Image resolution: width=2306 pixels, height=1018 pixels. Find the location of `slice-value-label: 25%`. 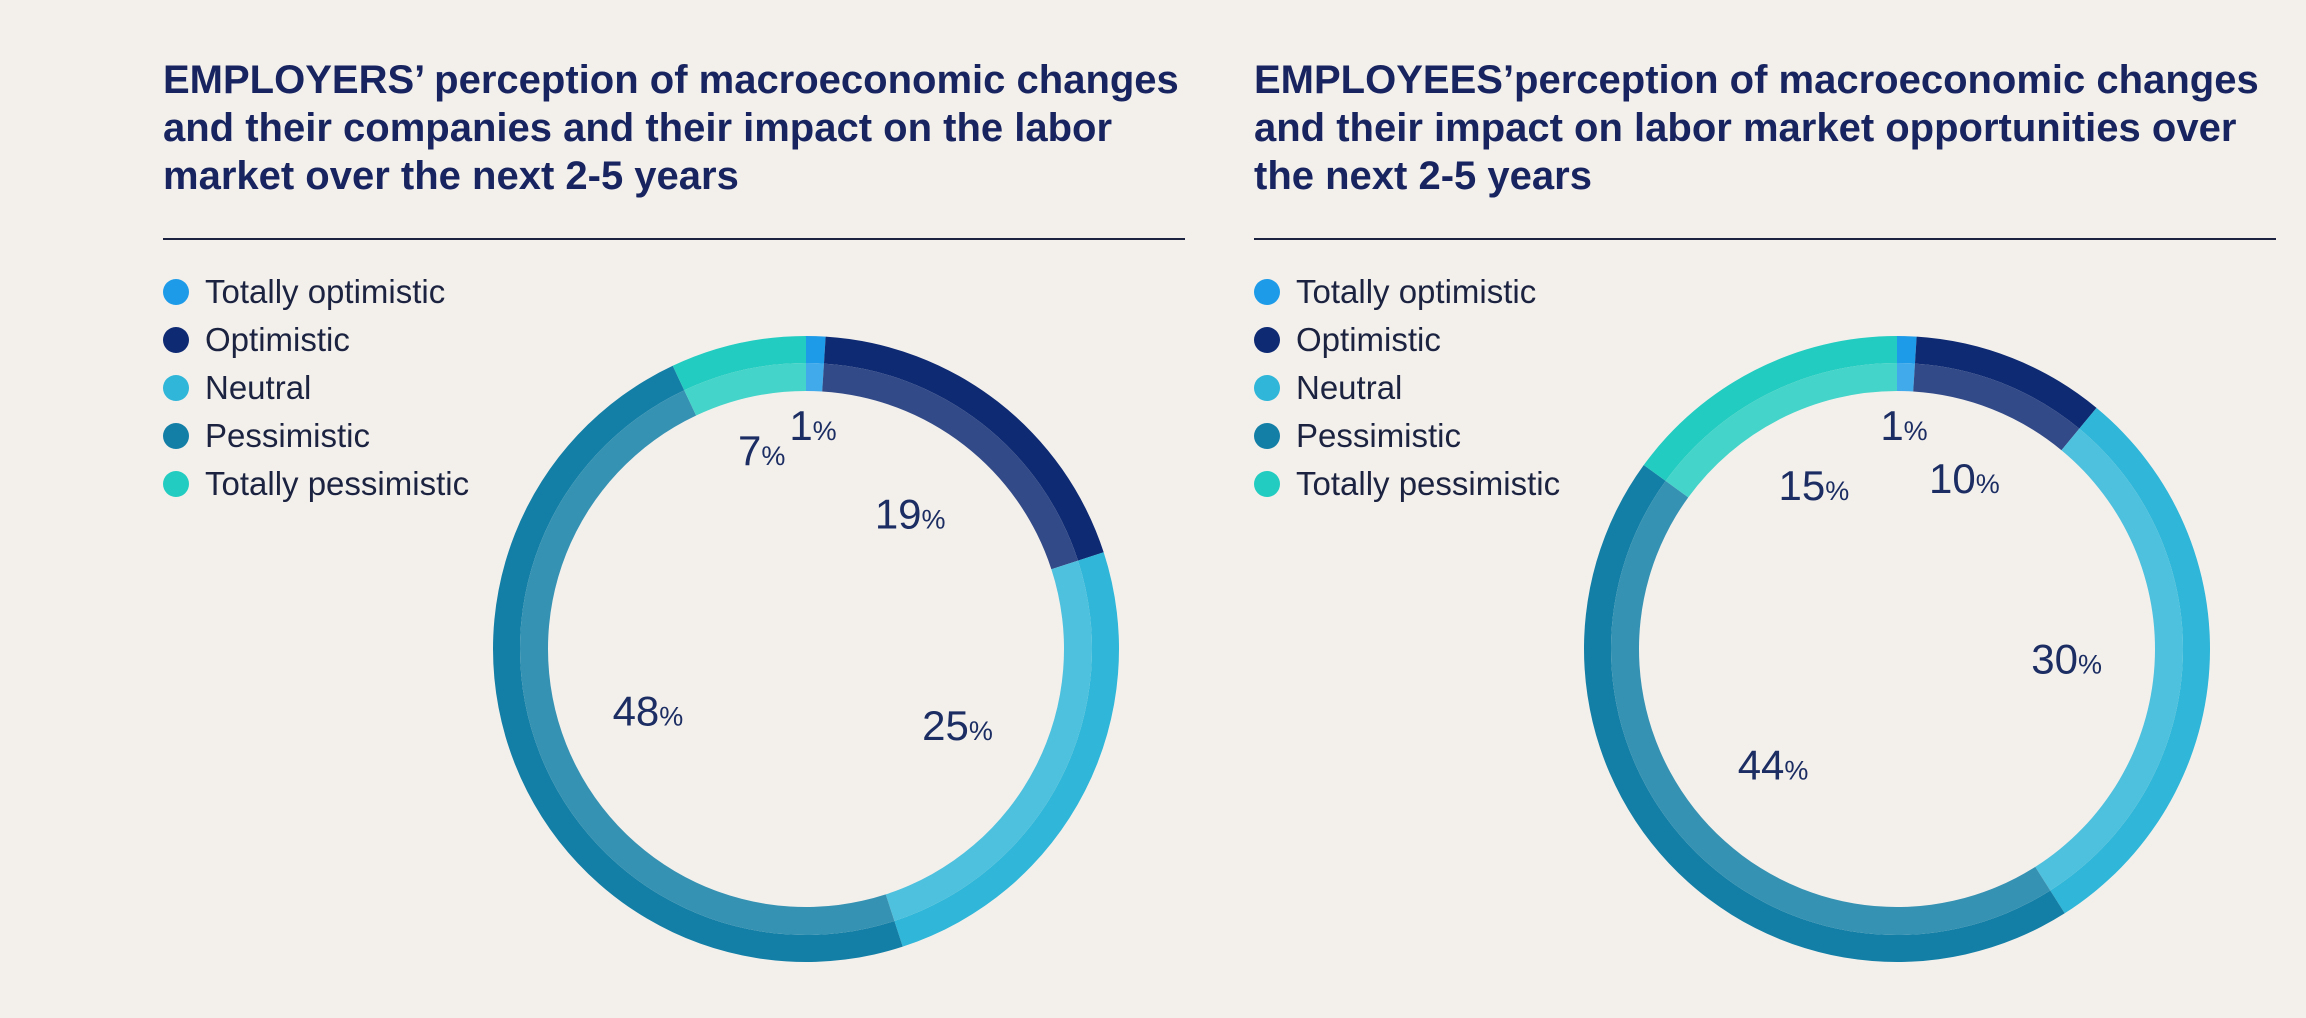

slice-value-label: 25% is located at coordinates (957, 725).